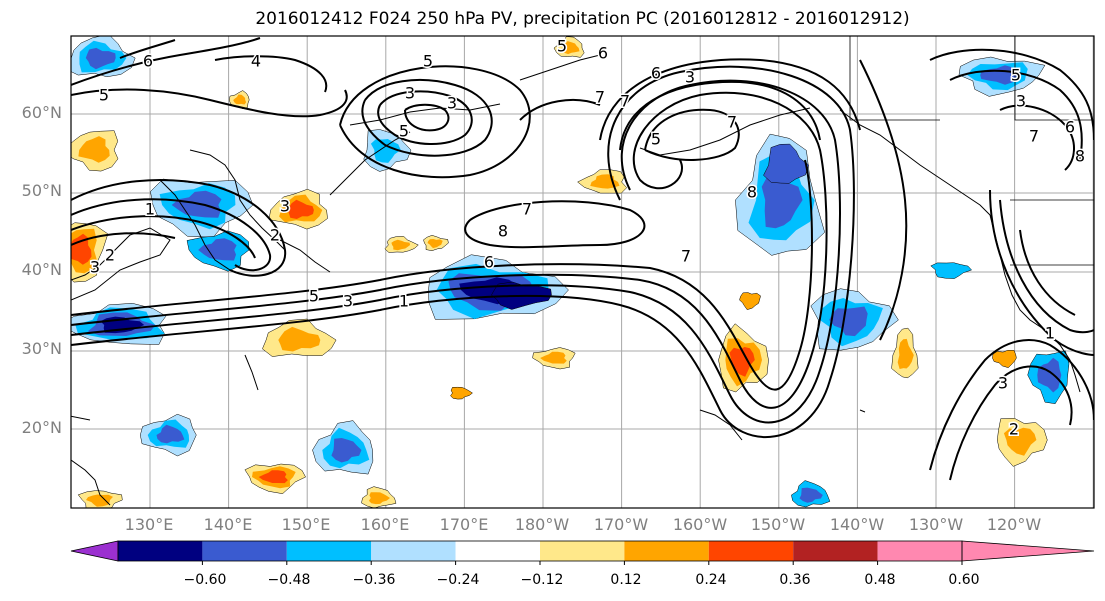 The image size is (1105, 601). What do you see at coordinates (964, 580) in the screenshot?
I see `colorbar-tick-label: 0.60` at bounding box center [964, 580].